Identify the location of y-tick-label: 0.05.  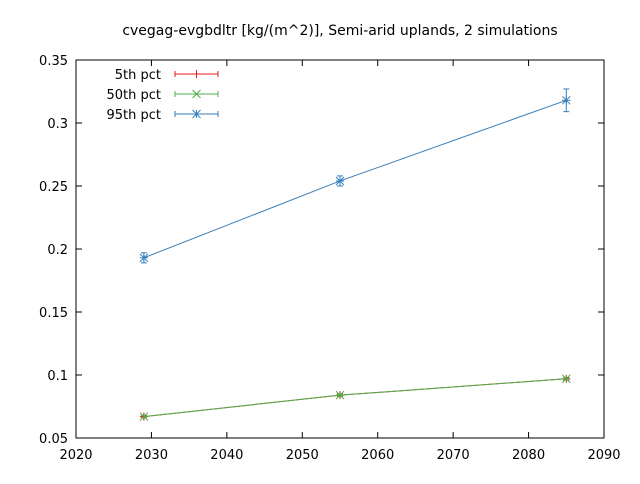
(53, 439).